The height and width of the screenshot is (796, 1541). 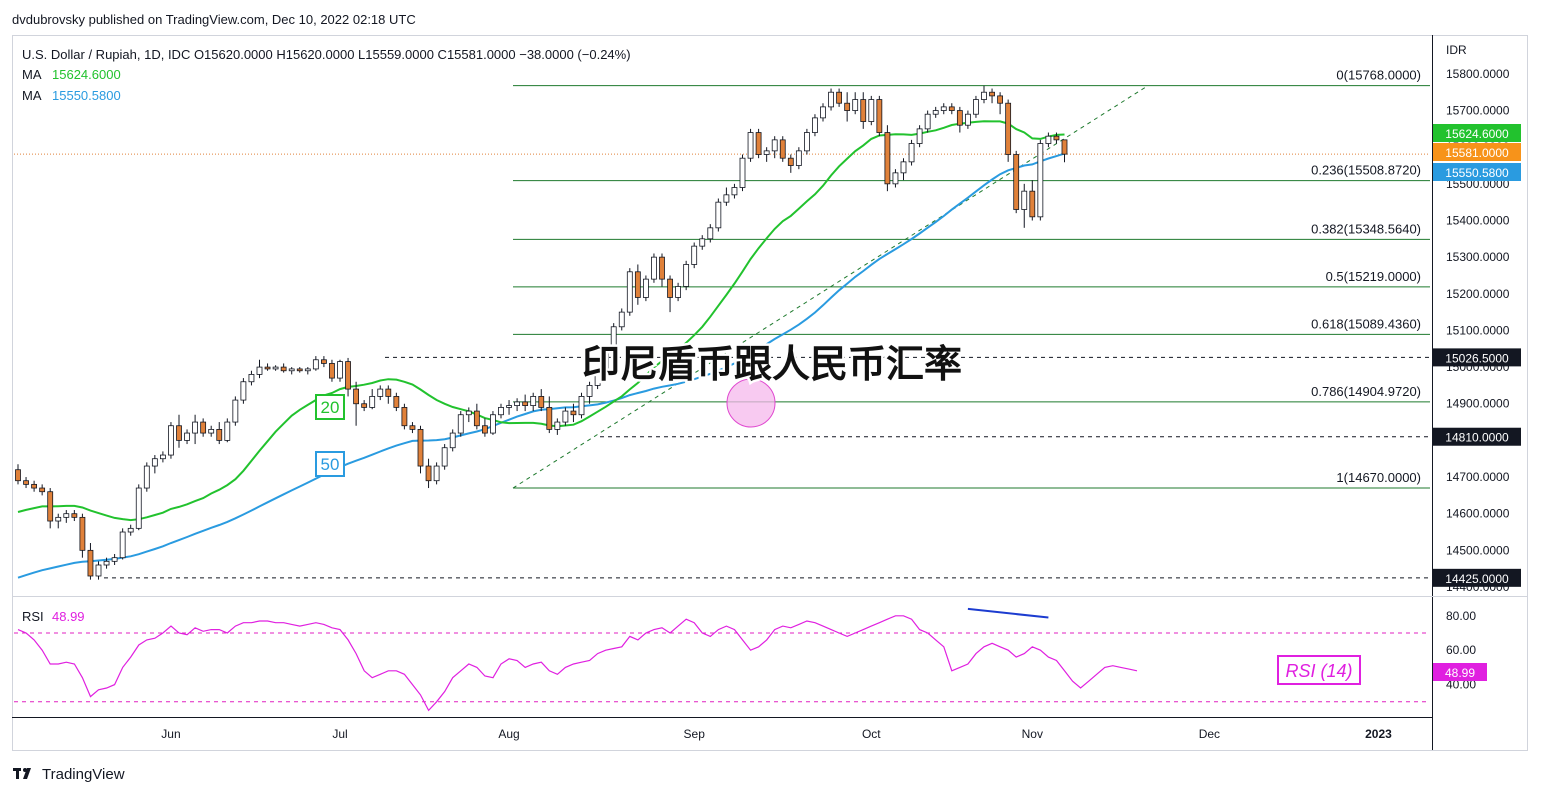 I want to click on rsi-tag-box, so click(x=1319, y=670).